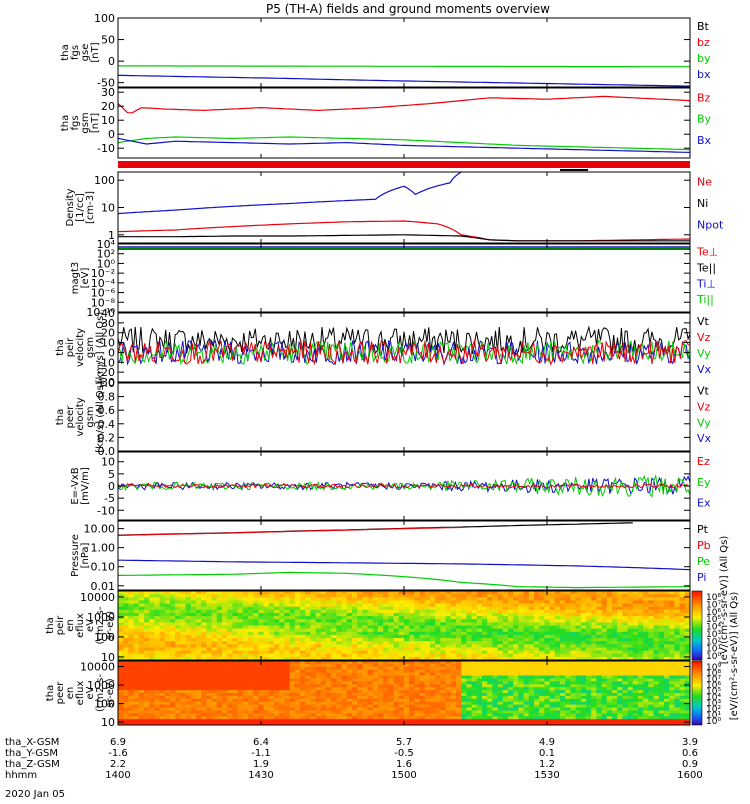 The image size is (750, 804). I want to click on colorbar, so click(697, 625).